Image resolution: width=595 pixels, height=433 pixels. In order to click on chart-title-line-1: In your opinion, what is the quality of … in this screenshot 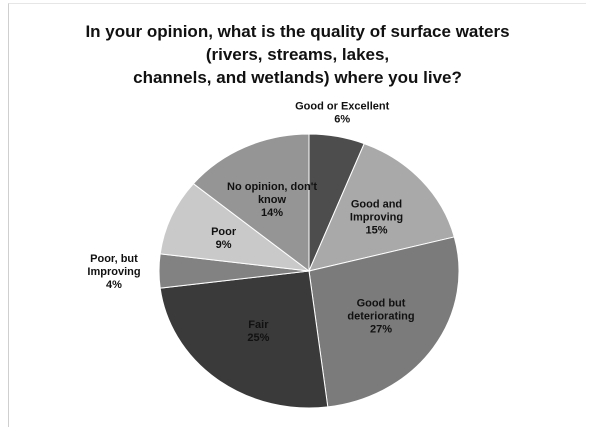, I will do `click(297, 31)`.